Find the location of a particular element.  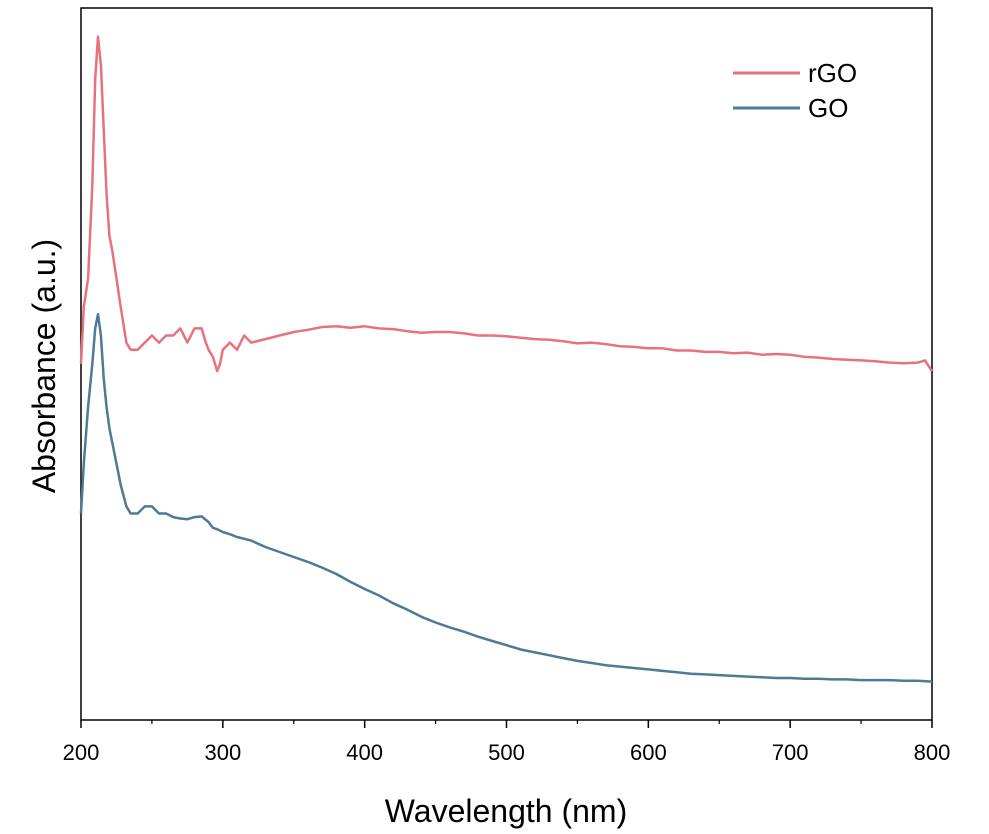

x-tick-label: 300 is located at coordinates (222, 752).